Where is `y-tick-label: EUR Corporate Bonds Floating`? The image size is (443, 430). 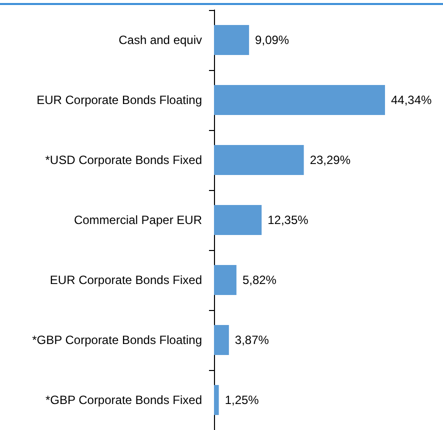 y-tick-label: EUR Corporate Bonds Floating is located at coordinates (119, 100).